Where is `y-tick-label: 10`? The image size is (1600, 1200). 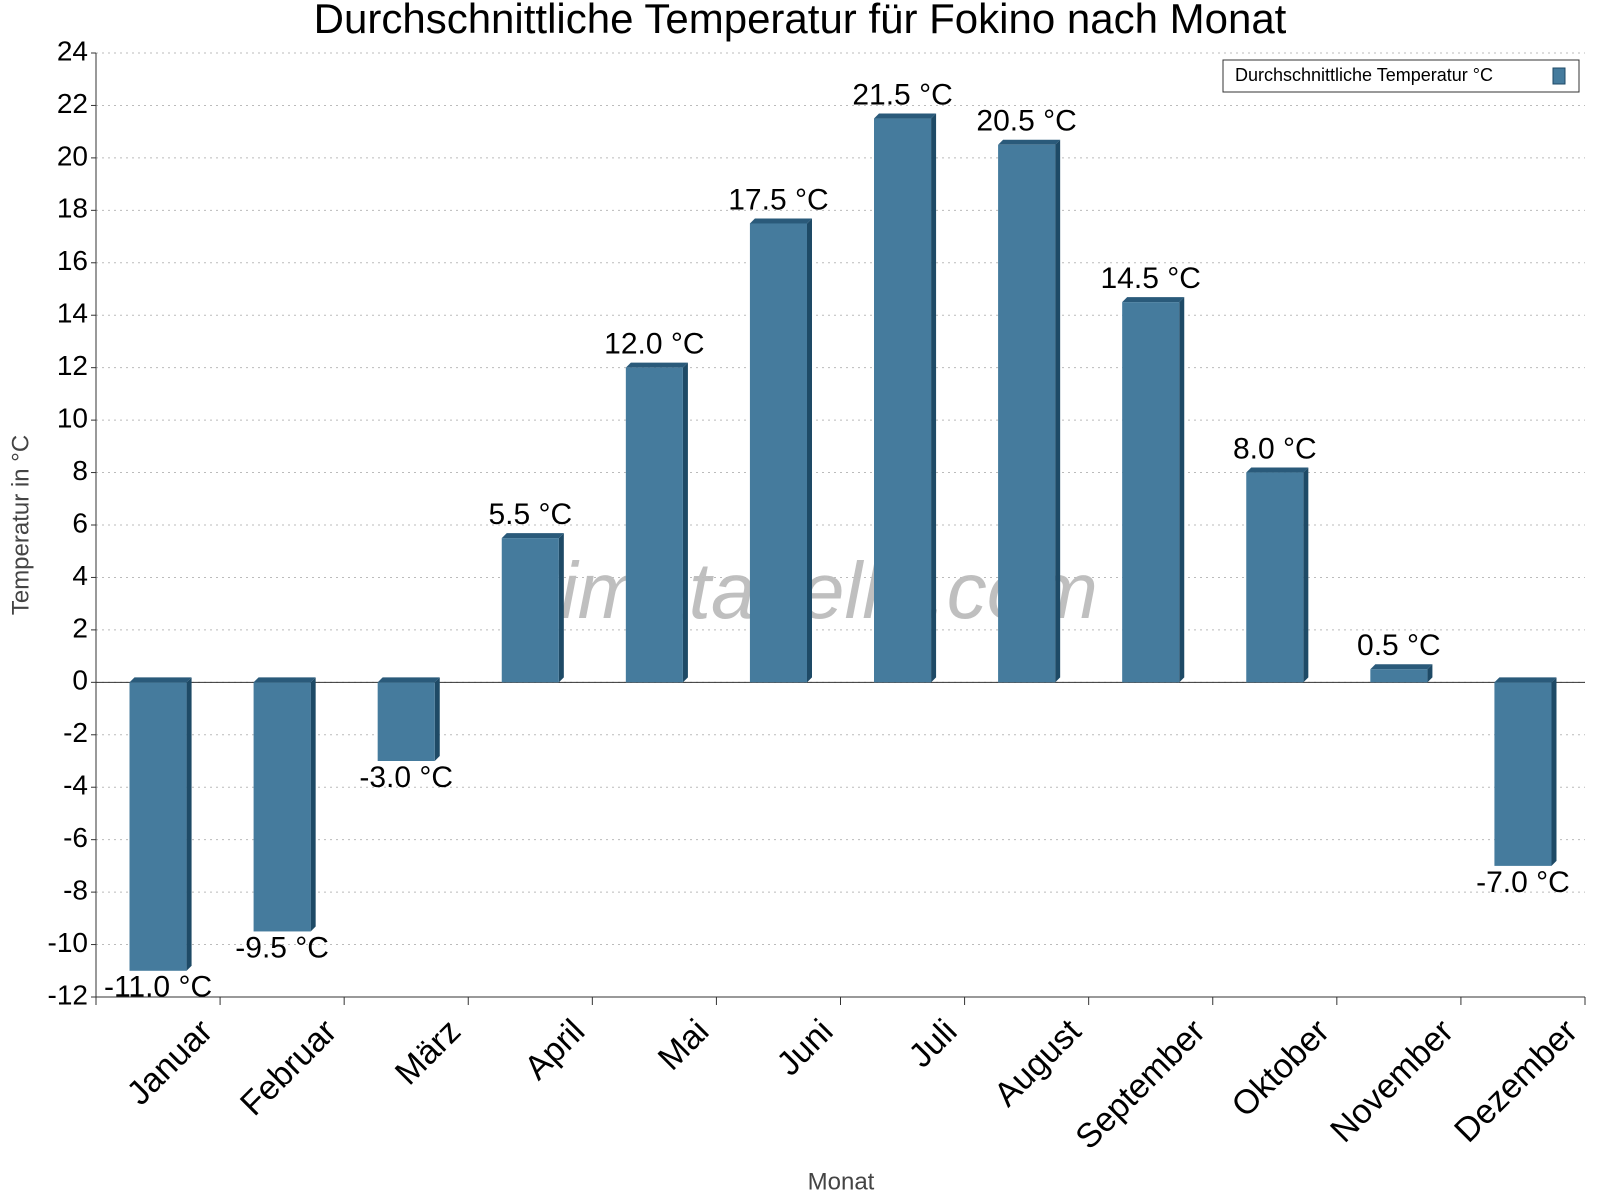 y-tick-label: 10 is located at coordinates (72, 418).